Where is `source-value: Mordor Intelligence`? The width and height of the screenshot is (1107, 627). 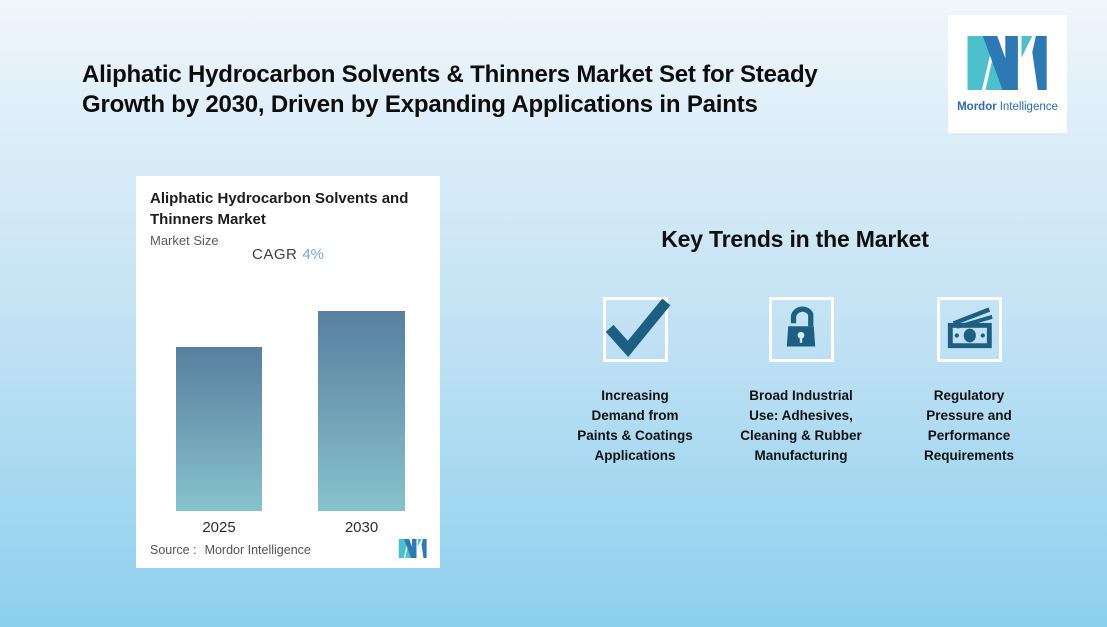
source-value: Mordor Intelligence is located at coordinates (257, 550).